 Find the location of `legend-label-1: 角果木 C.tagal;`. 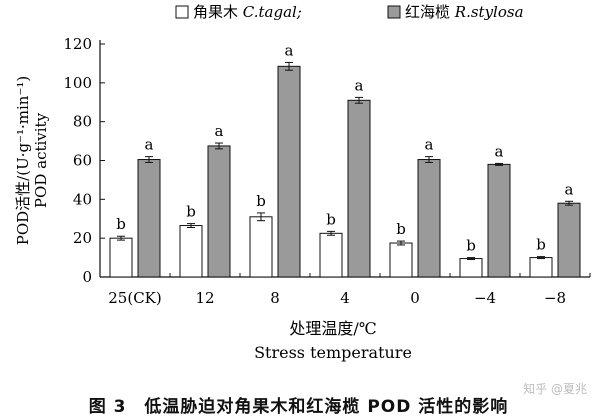

legend-label-1: 角果木 C.tagal; is located at coordinates (247, 12).